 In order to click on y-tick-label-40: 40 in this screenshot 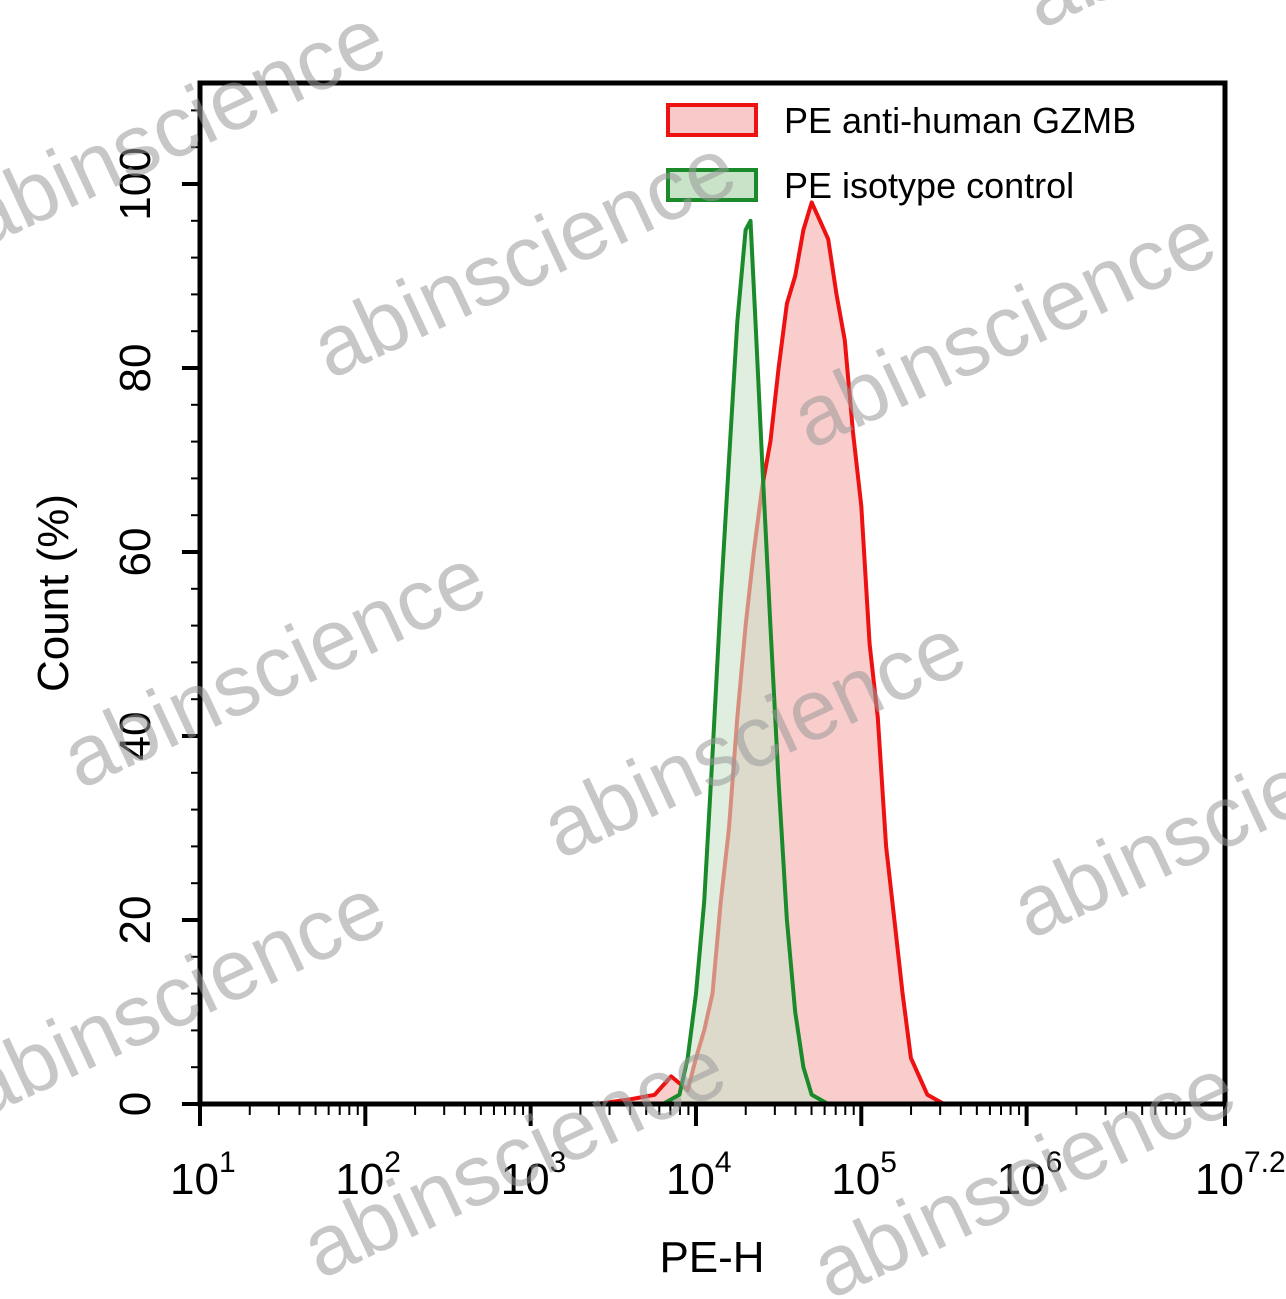, I will do `click(135, 736)`.